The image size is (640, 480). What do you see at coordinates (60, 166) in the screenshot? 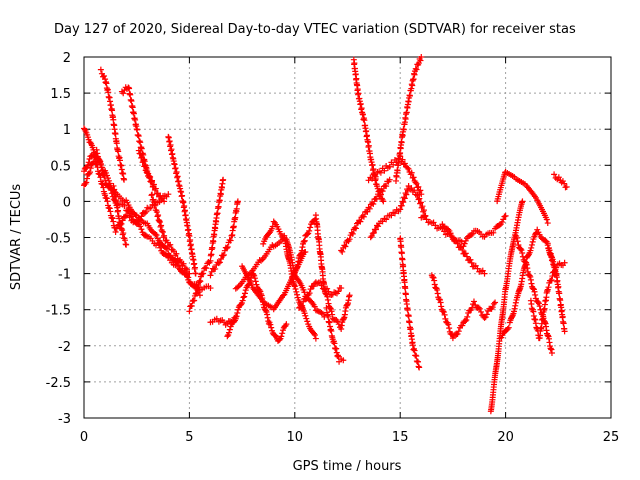
I see `y-tick-label: 0.5` at bounding box center [60, 166].